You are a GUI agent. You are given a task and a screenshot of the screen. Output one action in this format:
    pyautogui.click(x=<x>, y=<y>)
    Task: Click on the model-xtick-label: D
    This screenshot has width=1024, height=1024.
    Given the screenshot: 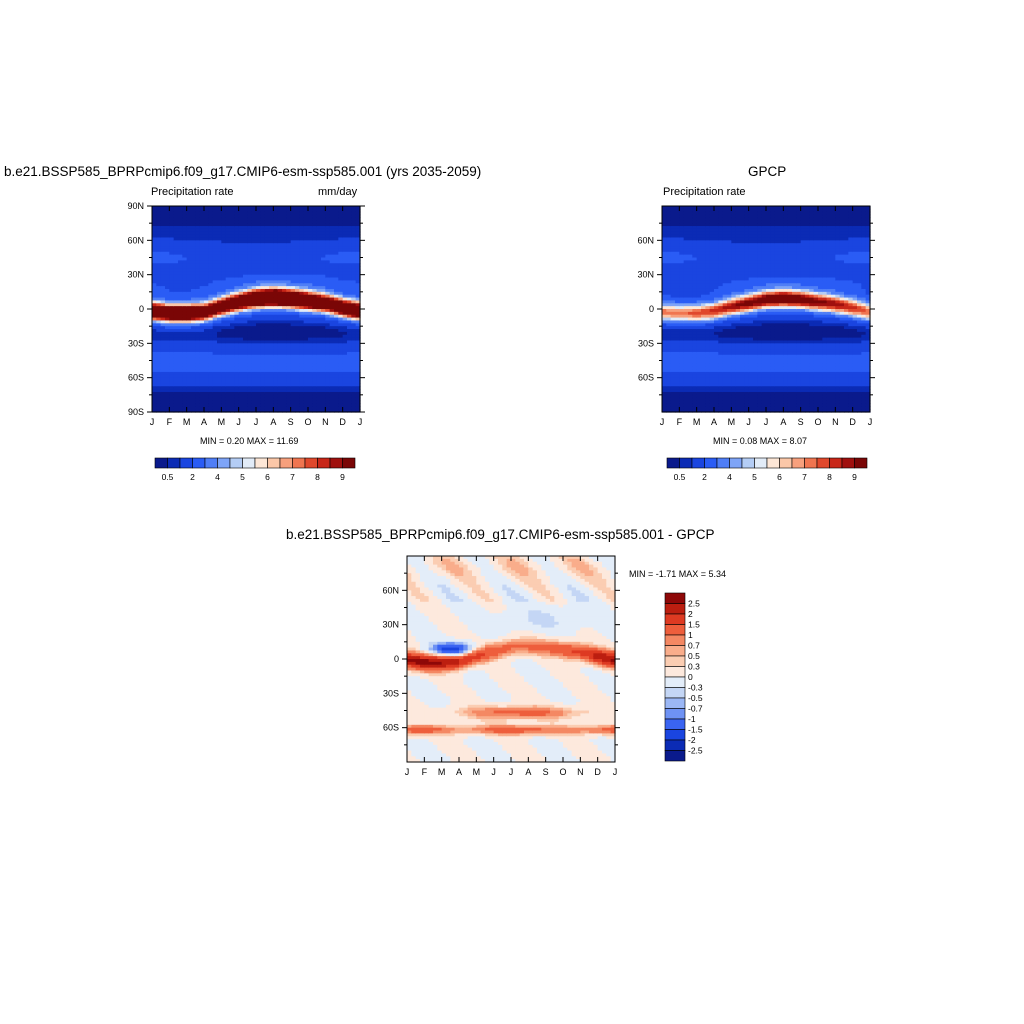 What is the action you would take?
    pyautogui.click(x=342, y=422)
    